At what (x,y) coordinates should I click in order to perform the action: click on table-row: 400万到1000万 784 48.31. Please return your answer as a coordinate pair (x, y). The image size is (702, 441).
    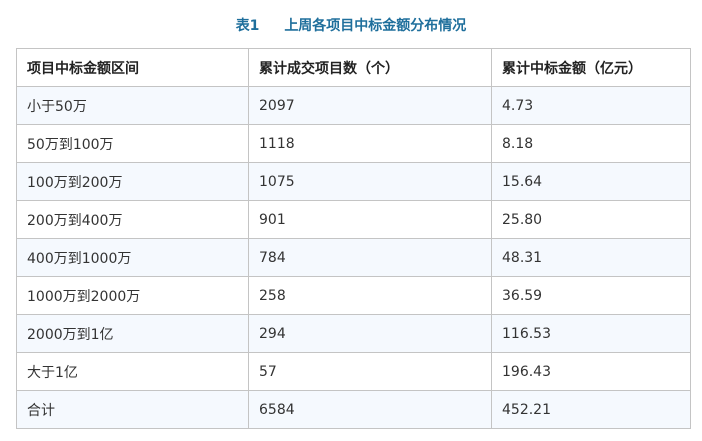
    Looking at the image, I should click on (353, 257).